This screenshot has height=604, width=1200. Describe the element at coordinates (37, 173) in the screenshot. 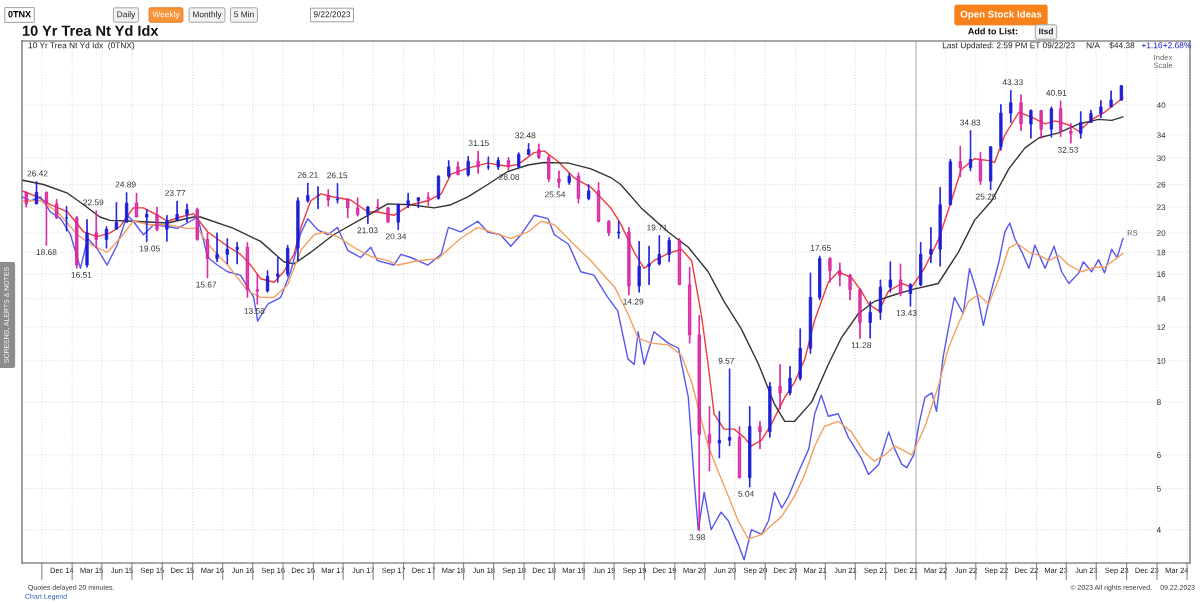

I see `annotation: 26.42` at that location.